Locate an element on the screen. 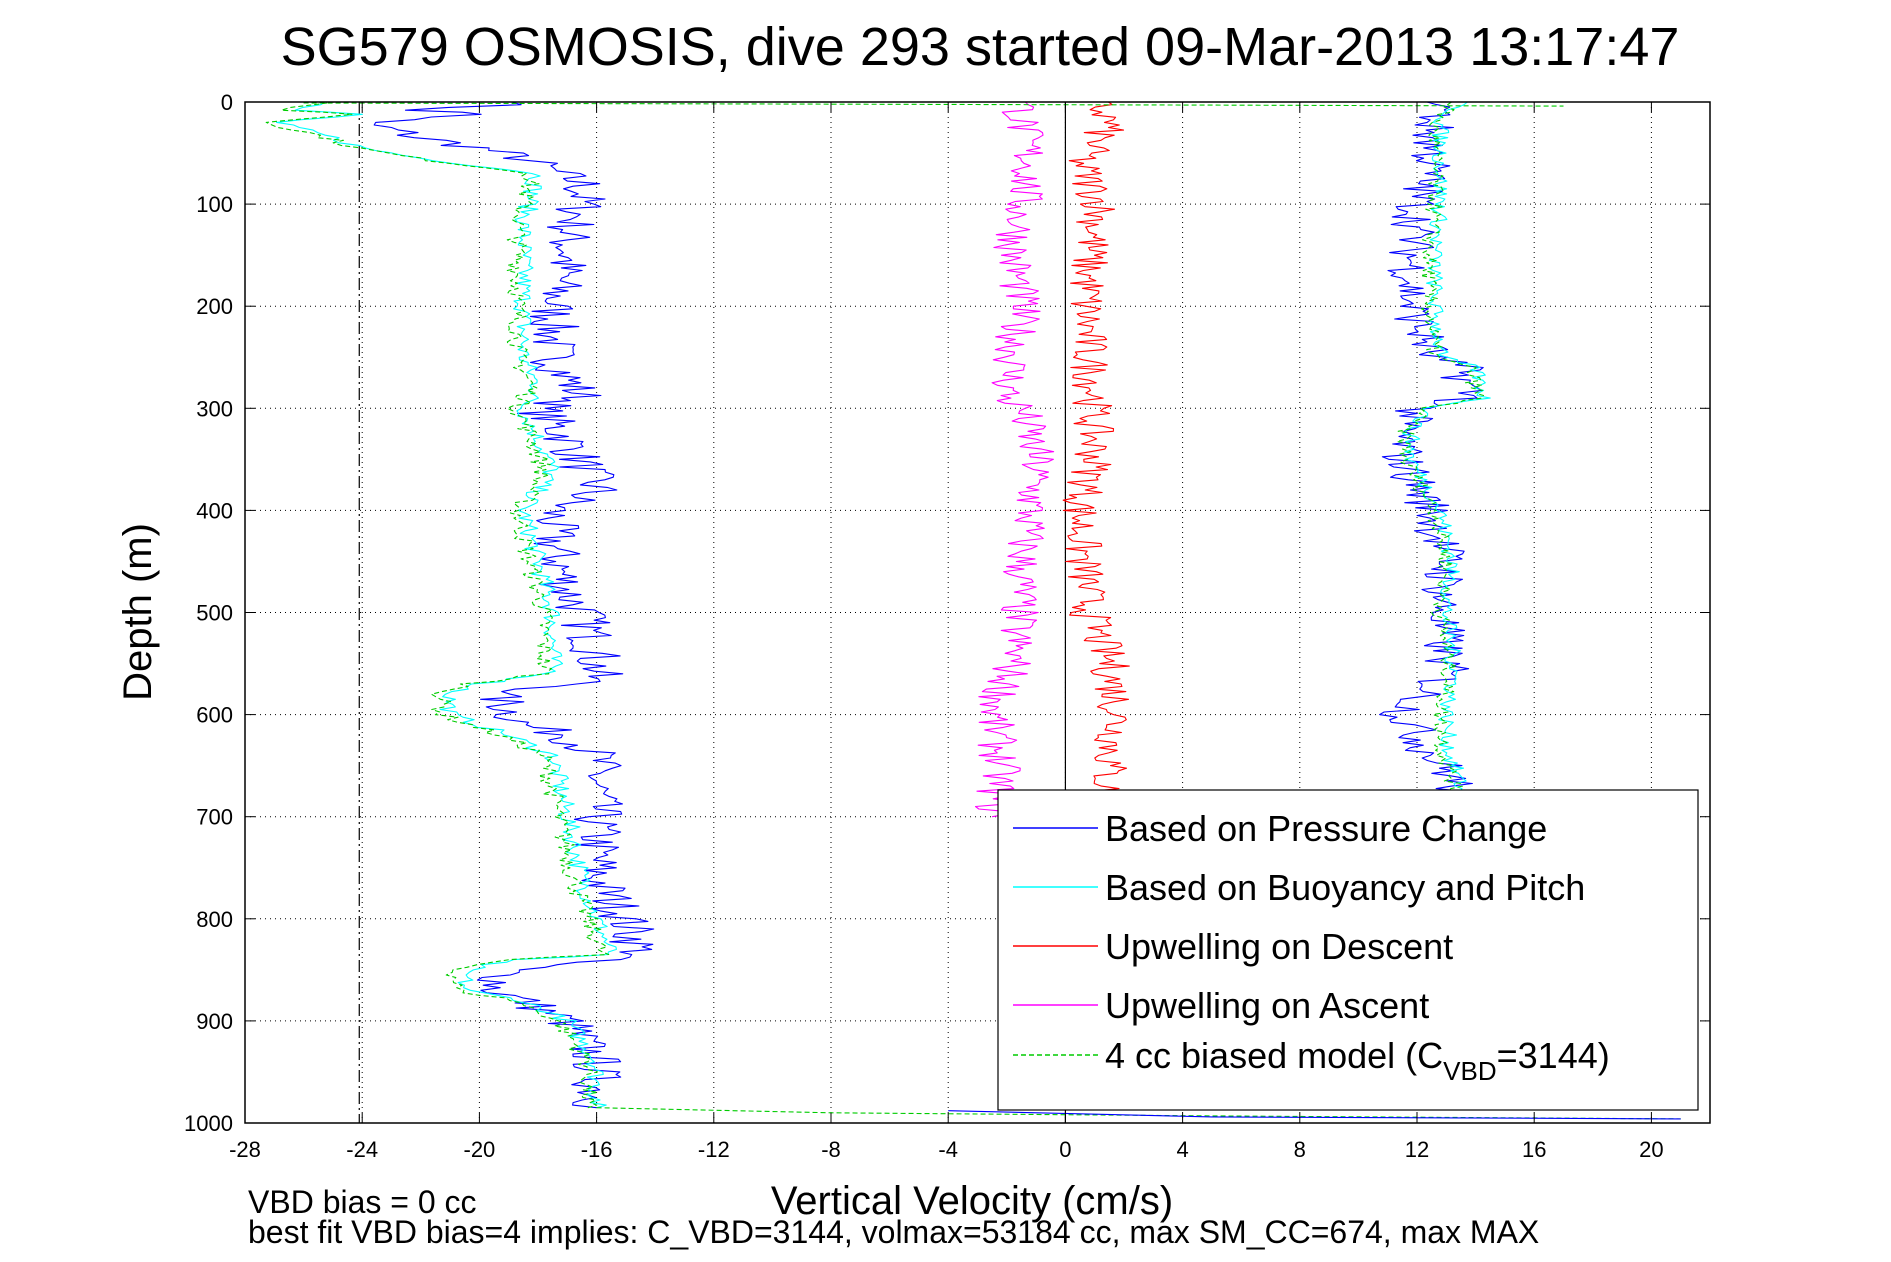 The width and height of the screenshot is (1891, 1262). y-tick-label: 400 is located at coordinates (214, 510).